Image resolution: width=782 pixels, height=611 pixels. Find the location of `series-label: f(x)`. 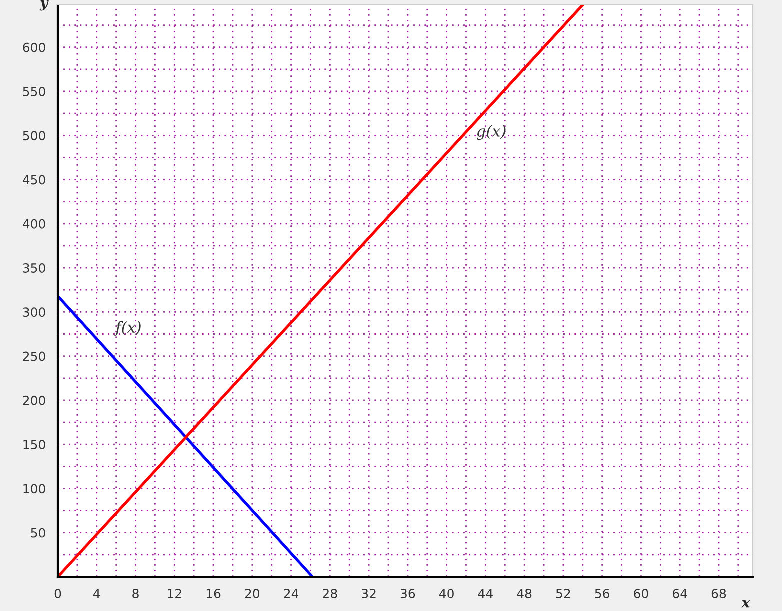

series-label: f(x) is located at coordinates (127, 328).